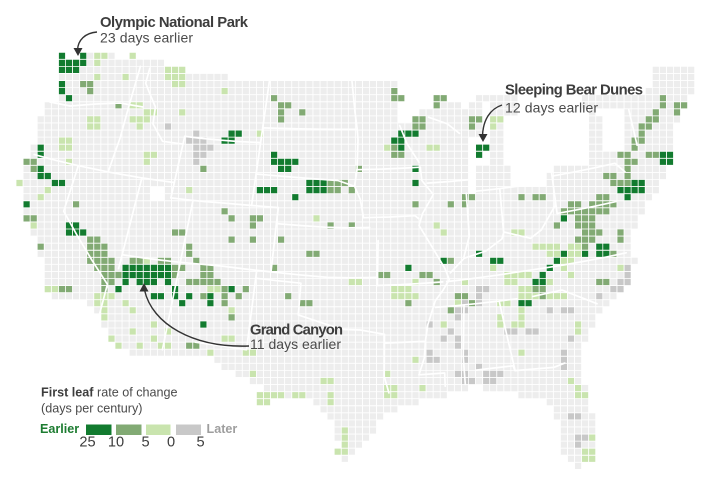  I want to click on svg-text: Grand Canyon, so click(296, 331).